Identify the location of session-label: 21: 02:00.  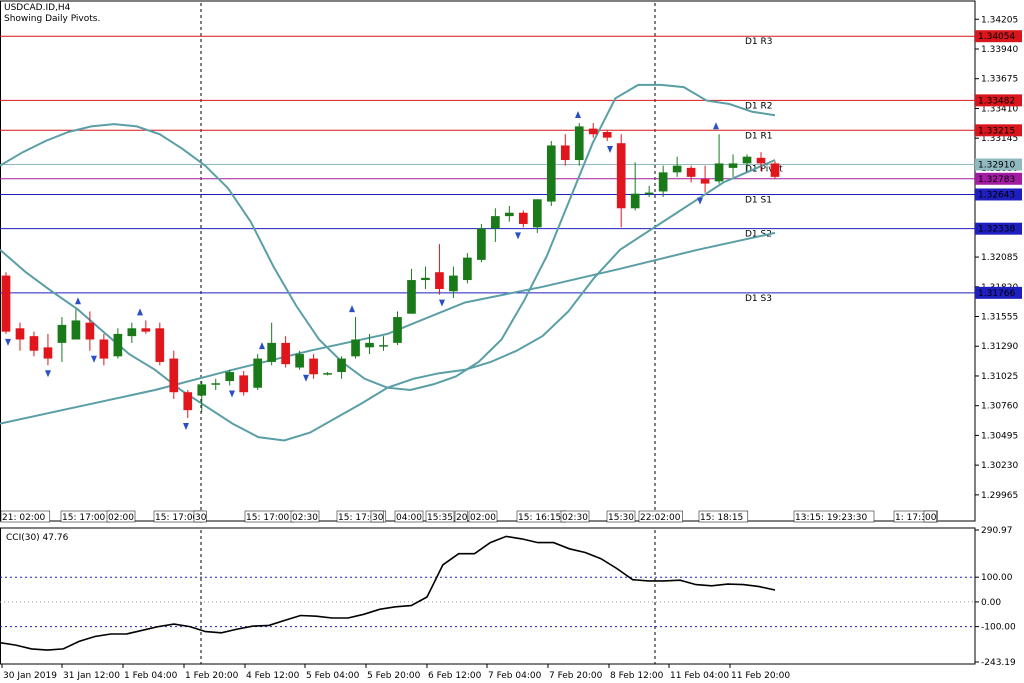
(24, 518).